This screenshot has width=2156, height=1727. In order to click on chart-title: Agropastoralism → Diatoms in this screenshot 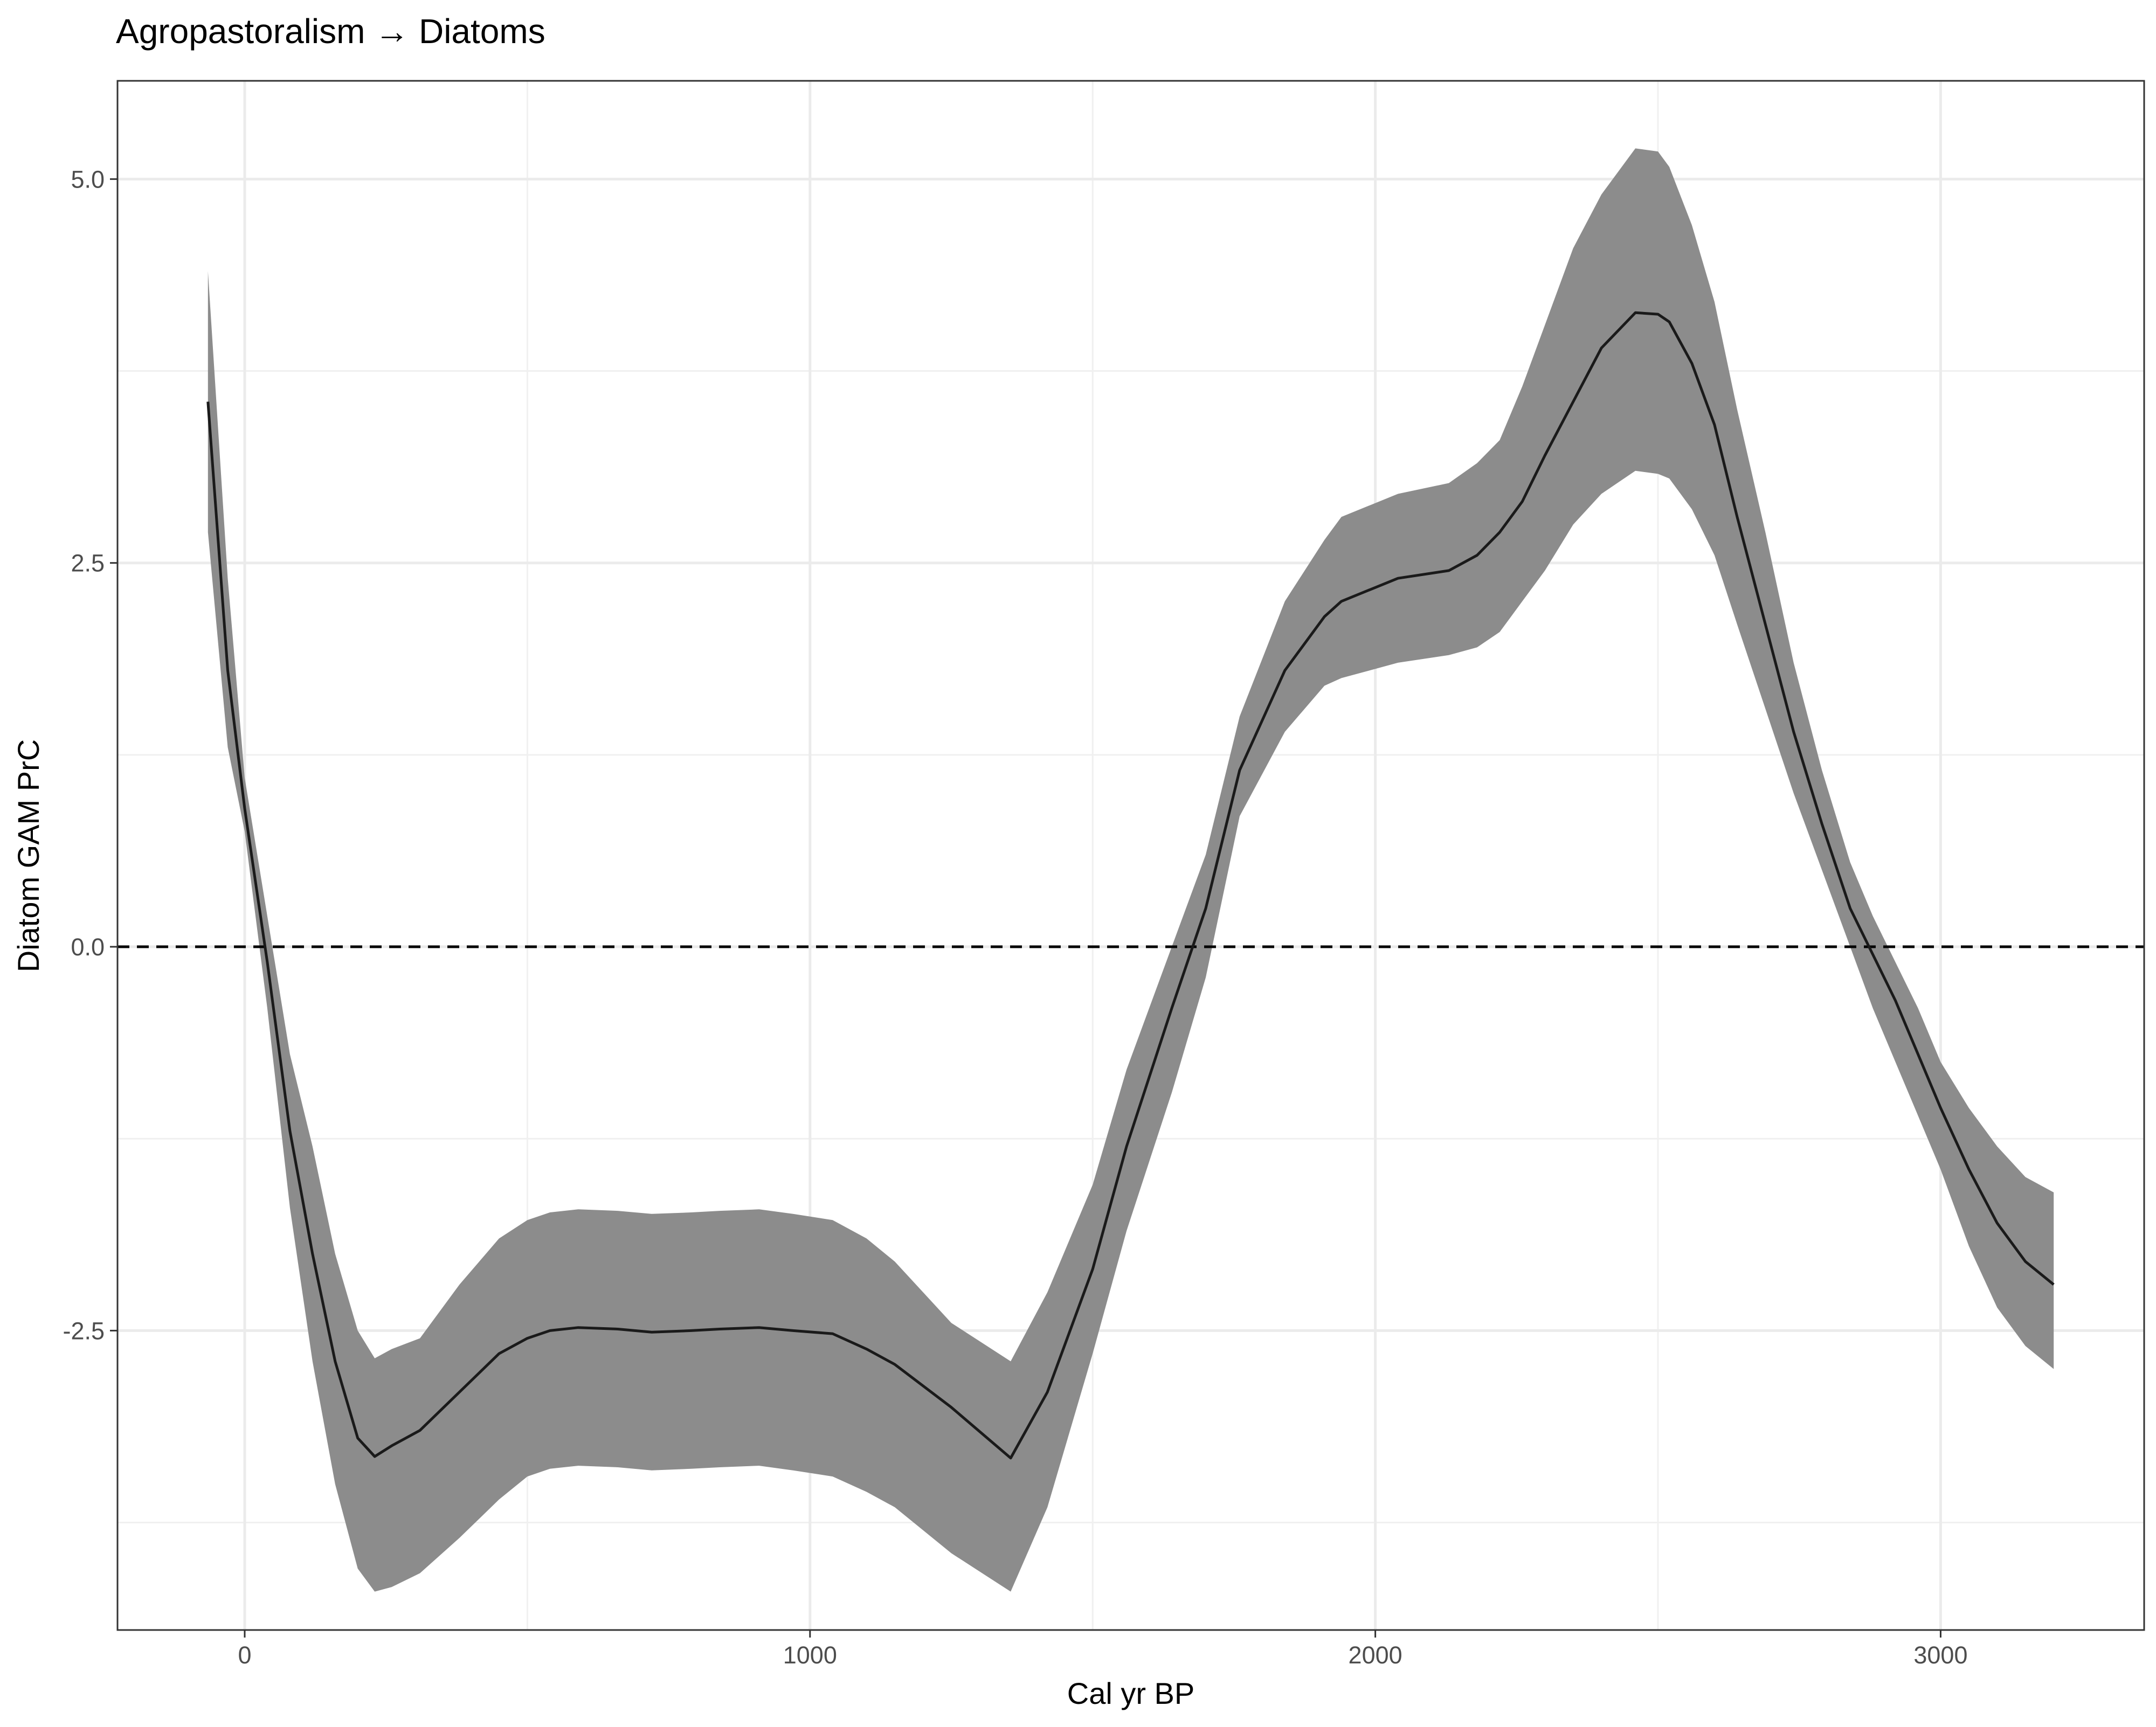, I will do `click(330, 31)`.